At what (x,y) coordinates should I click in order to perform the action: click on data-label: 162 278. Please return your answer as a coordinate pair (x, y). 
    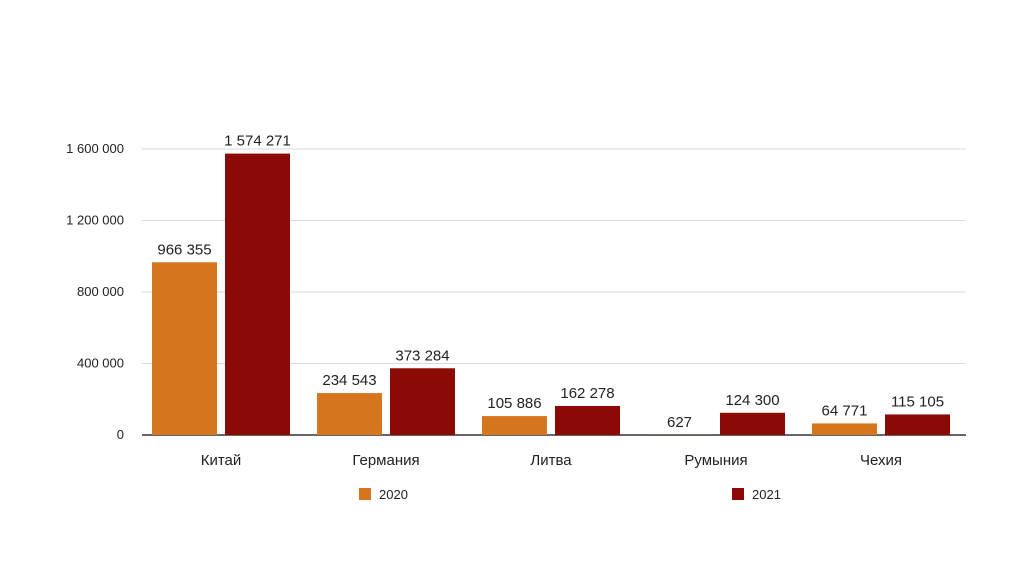
    Looking at the image, I should click on (587, 393).